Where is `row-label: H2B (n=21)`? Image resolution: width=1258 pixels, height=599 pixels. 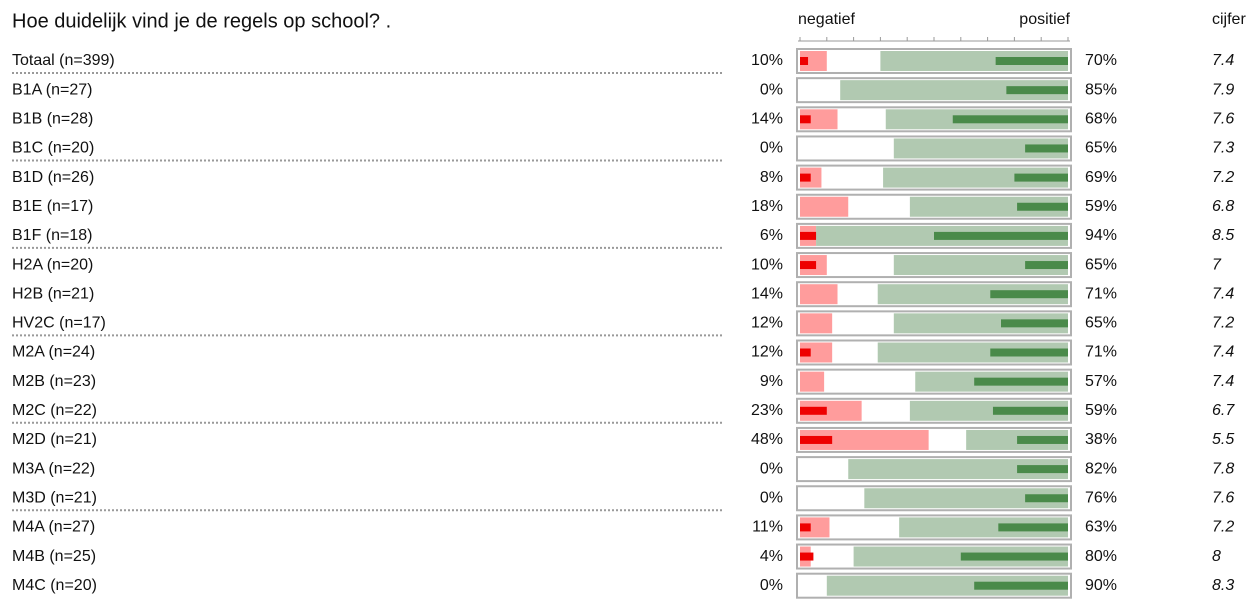 row-label: H2B (n=21) is located at coordinates (53, 293).